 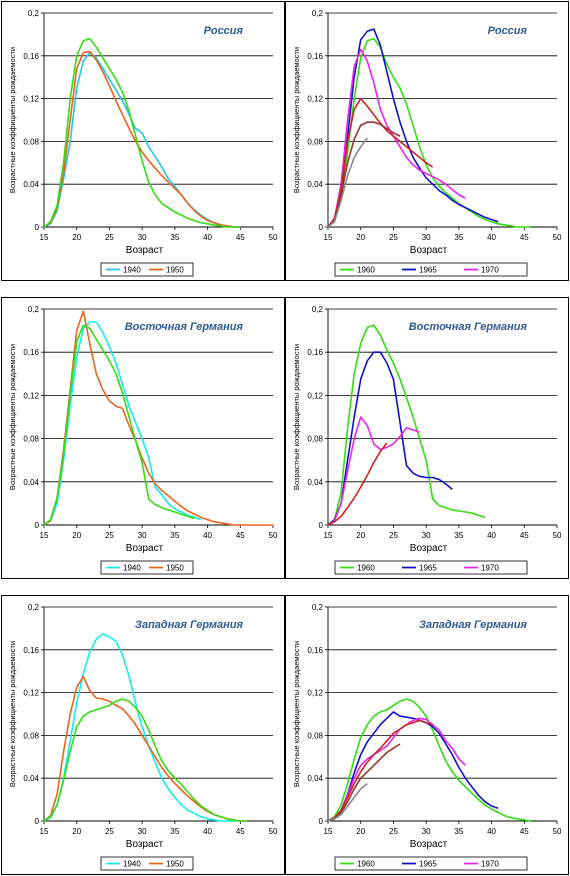 What do you see at coordinates (175, 864) in the screenshot?
I see `legend-label: 1950` at bounding box center [175, 864].